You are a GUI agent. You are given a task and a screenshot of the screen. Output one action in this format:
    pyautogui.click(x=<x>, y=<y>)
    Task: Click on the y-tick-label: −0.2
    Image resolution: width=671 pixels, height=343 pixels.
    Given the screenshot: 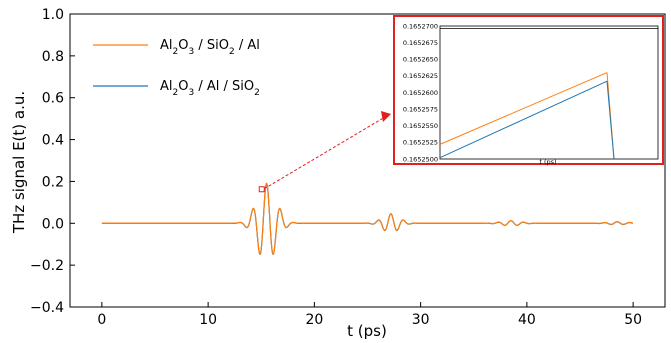 What is the action you would take?
    pyautogui.click(x=47, y=266)
    